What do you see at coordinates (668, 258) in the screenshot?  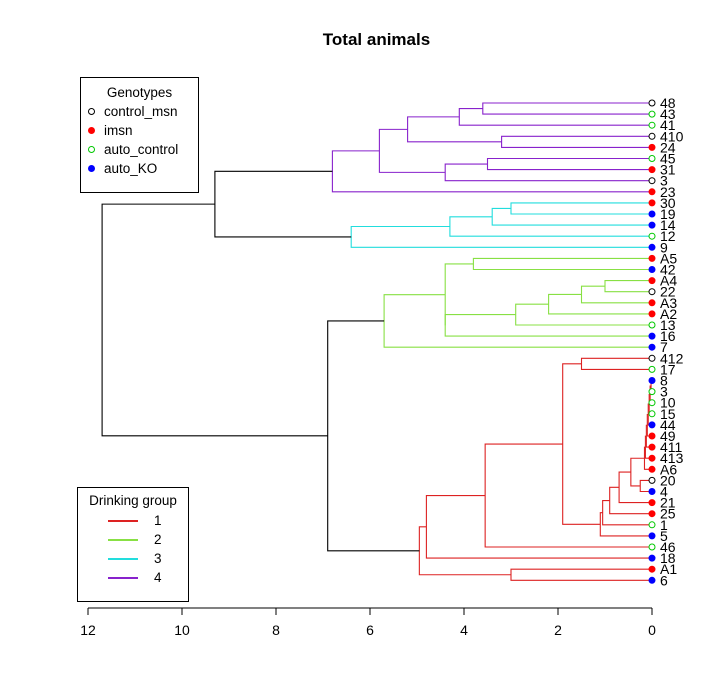 I see `leaf-label: A5` at bounding box center [668, 258].